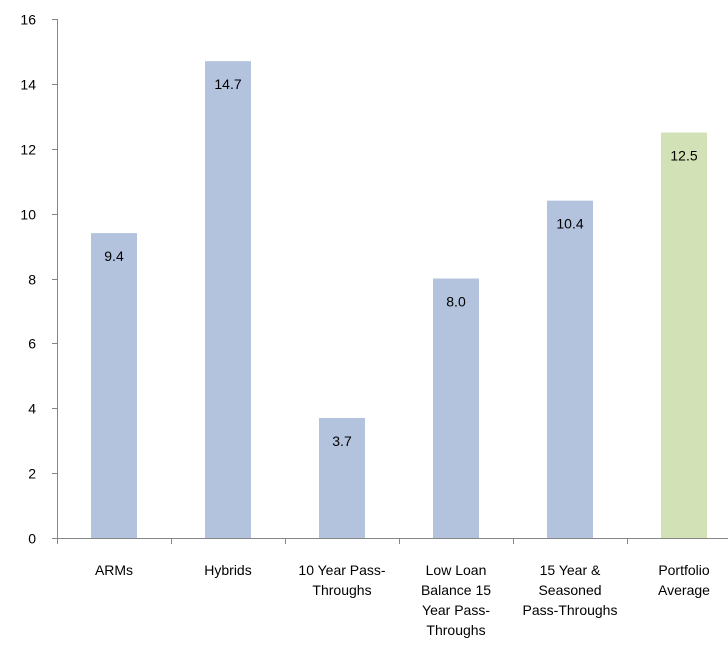 This screenshot has height=651, width=728. I want to click on y-tick-label: 4, so click(32, 409).